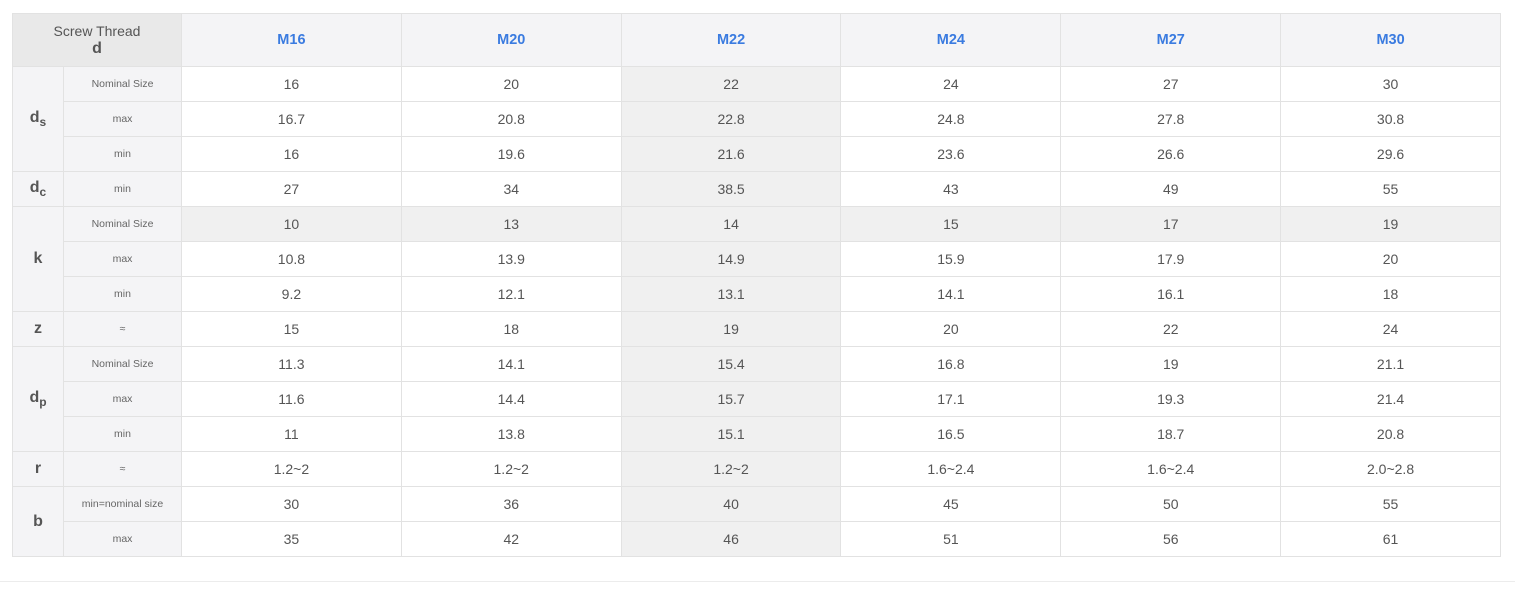 This screenshot has height=590, width=1523. What do you see at coordinates (731, 364) in the screenshot?
I see `value-cell: 15.4` at bounding box center [731, 364].